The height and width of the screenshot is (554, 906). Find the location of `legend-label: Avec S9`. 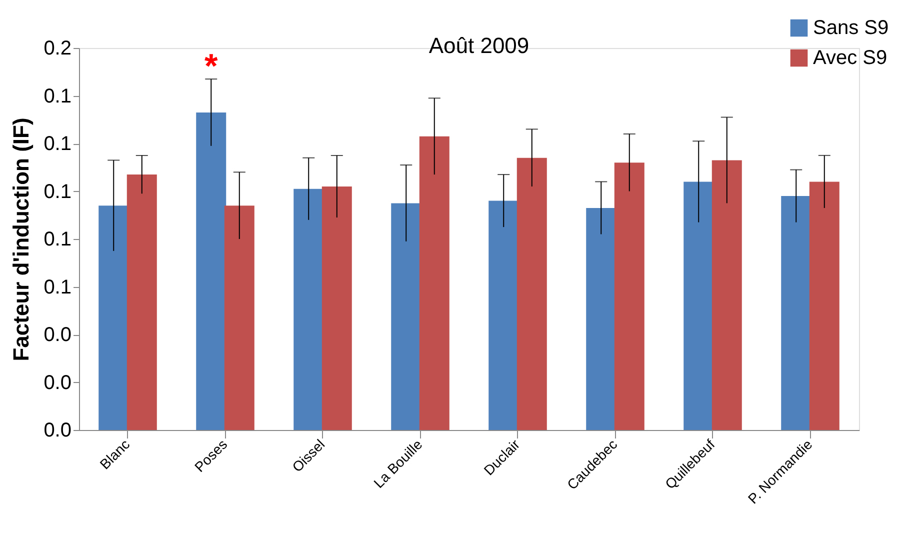

legend-label: Avec S9 is located at coordinates (850, 58).